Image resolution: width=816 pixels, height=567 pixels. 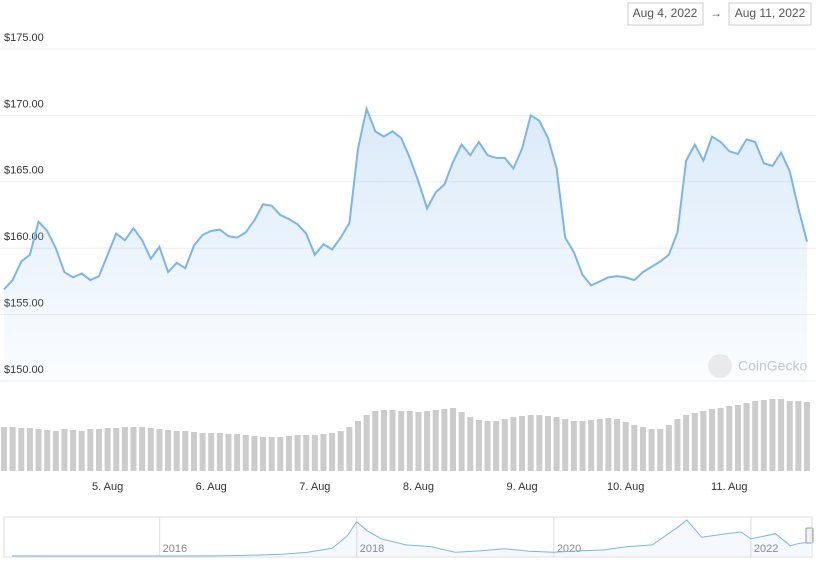 What do you see at coordinates (211, 487) in the screenshot?
I see `x-tick-label: 6. Aug` at bounding box center [211, 487].